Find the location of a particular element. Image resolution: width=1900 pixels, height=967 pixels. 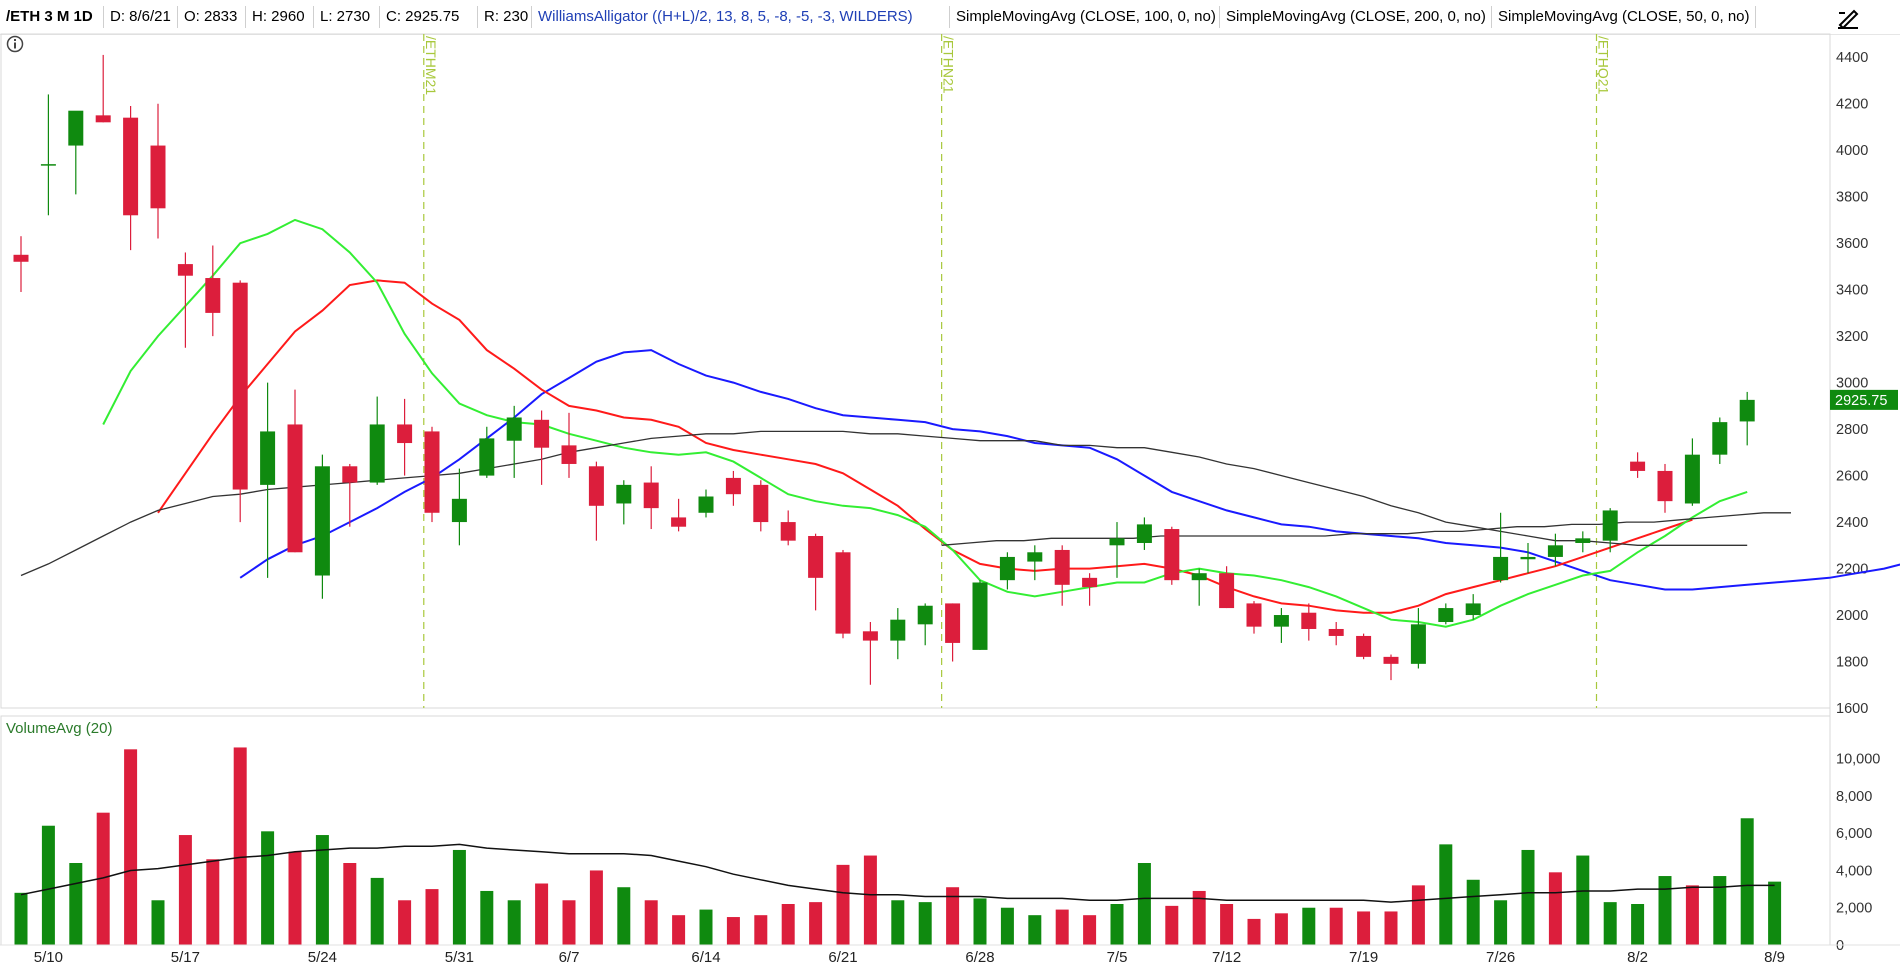

volume-axis-tick-label: 2,000 is located at coordinates (1854, 909).